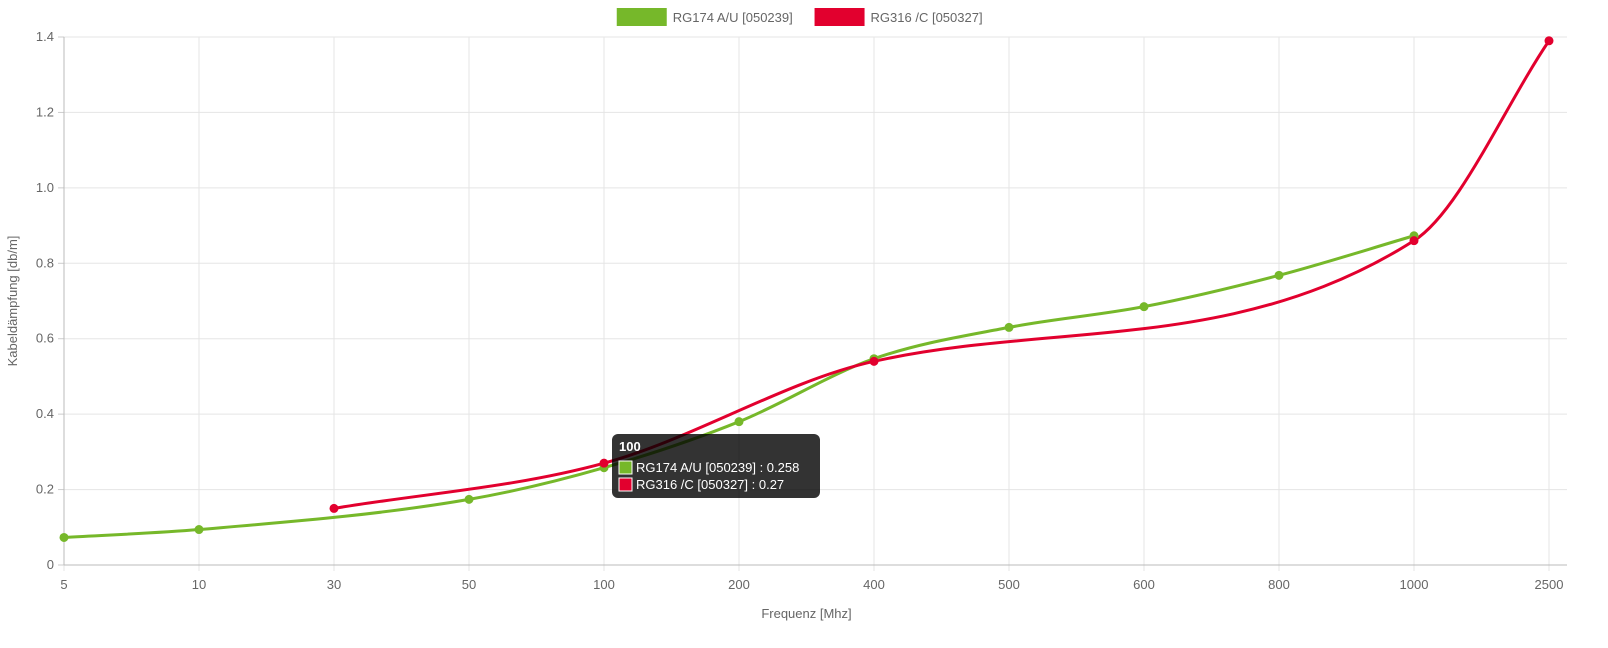  I want to click on y-tick-label: 0.2, so click(45, 489).